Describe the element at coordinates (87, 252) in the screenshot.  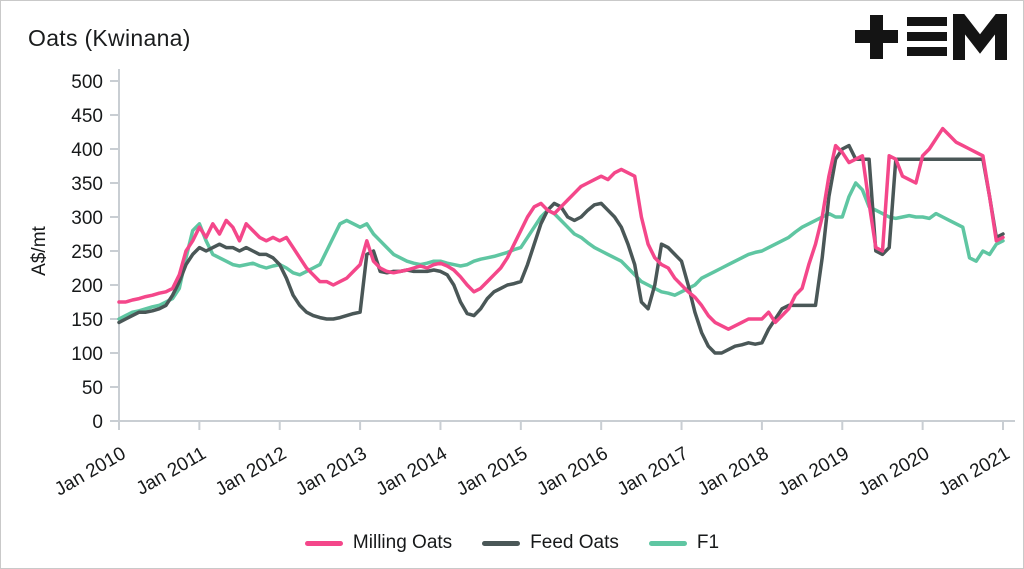
I see `y-tick-label: 250` at that location.